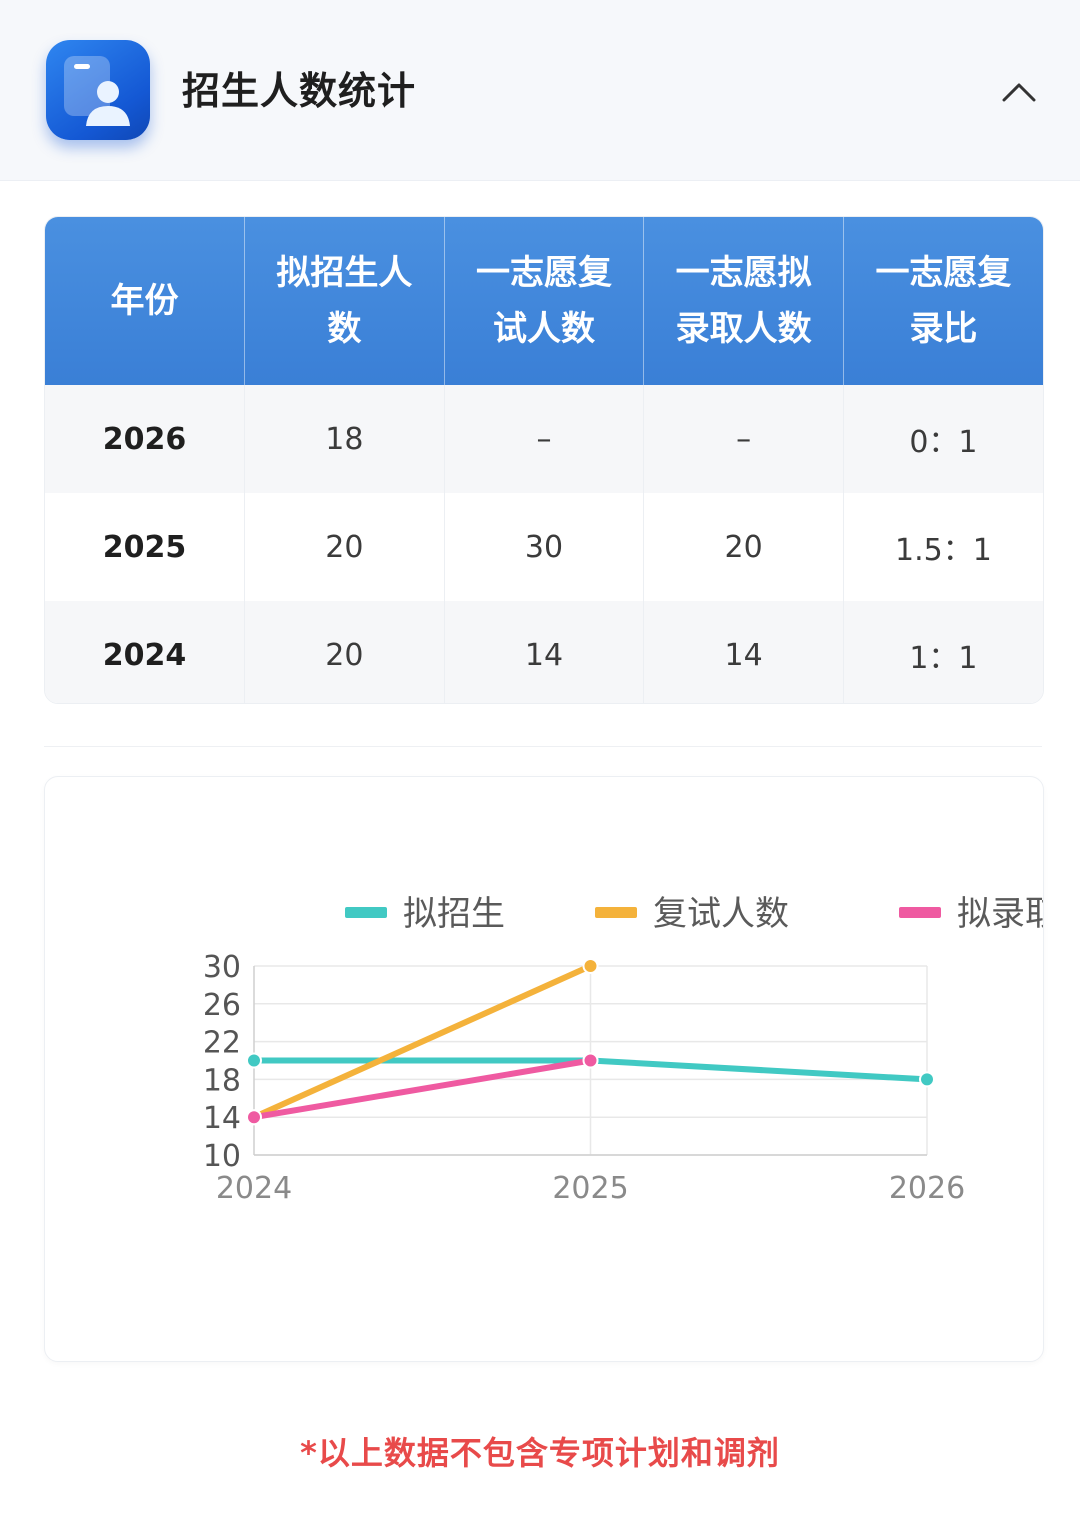 The height and width of the screenshot is (1536, 1080). Describe the element at coordinates (743, 301) in the screenshot. I see `column-header-admitted: 一志愿拟 录取人数` at that location.